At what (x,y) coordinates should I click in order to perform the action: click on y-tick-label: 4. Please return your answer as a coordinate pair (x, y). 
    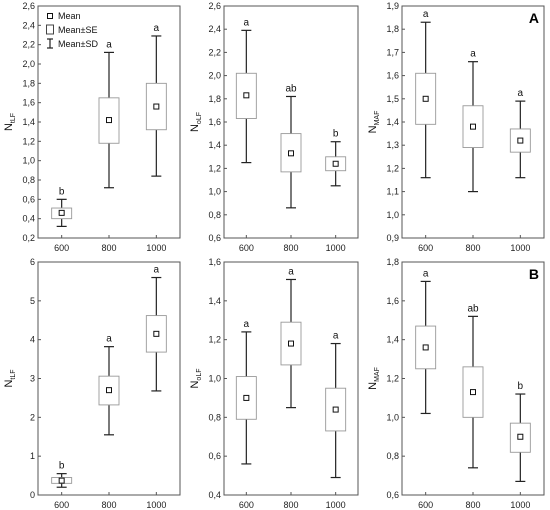
    Looking at the image, I should click on (32, 340).